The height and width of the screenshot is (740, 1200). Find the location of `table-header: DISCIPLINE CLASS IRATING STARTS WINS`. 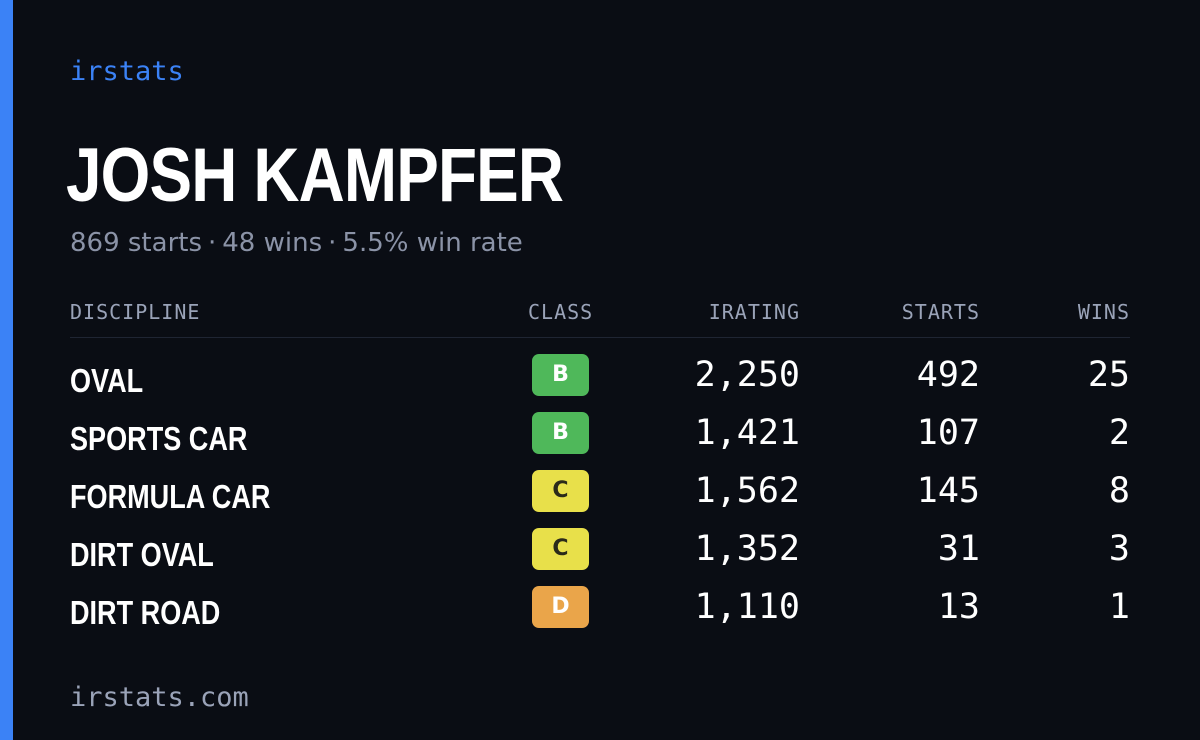

table-header: DISCIPLINE CLASS IRATING STARTS WINS is located at coordinates (600, 319).